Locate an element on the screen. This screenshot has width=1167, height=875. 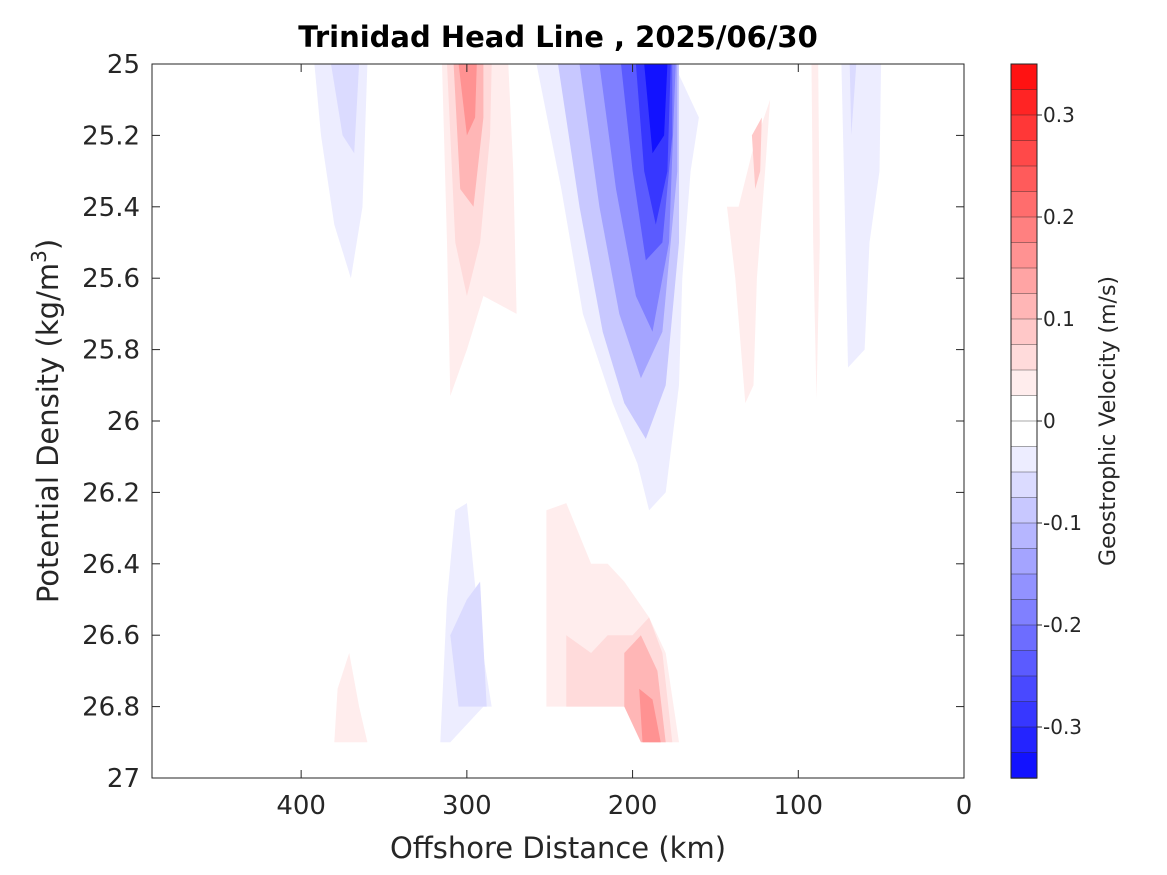
contour-region-neg-jet-200km is located at coordinates (617, 287).